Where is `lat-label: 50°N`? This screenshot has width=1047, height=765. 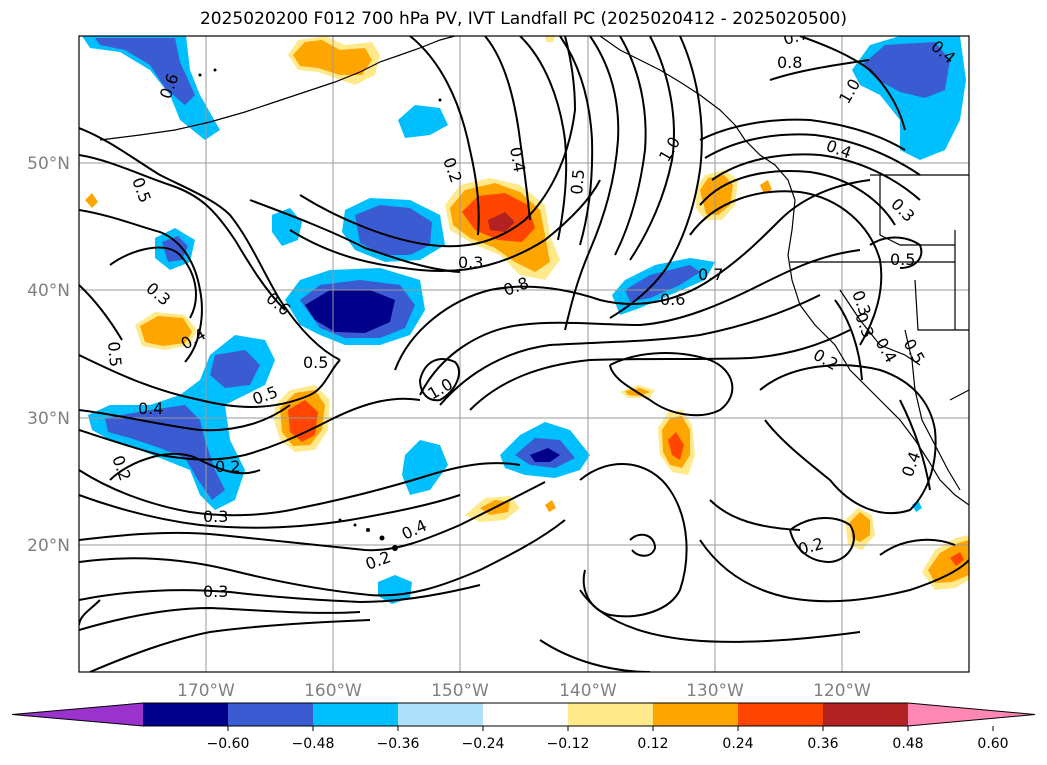
lat-label: 50°N is located at coordinates (48, 164).